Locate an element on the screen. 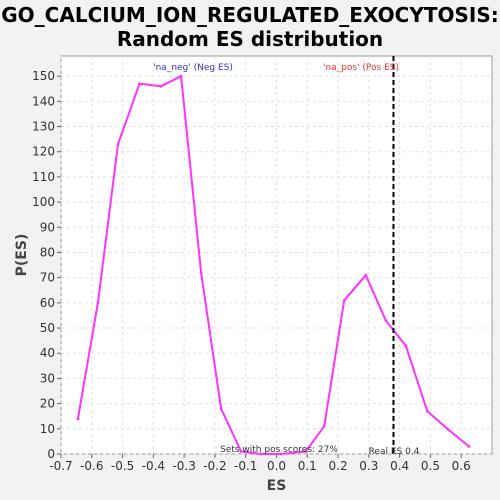  x-tick-label: -0.3 is located at coordinates (183, 466).